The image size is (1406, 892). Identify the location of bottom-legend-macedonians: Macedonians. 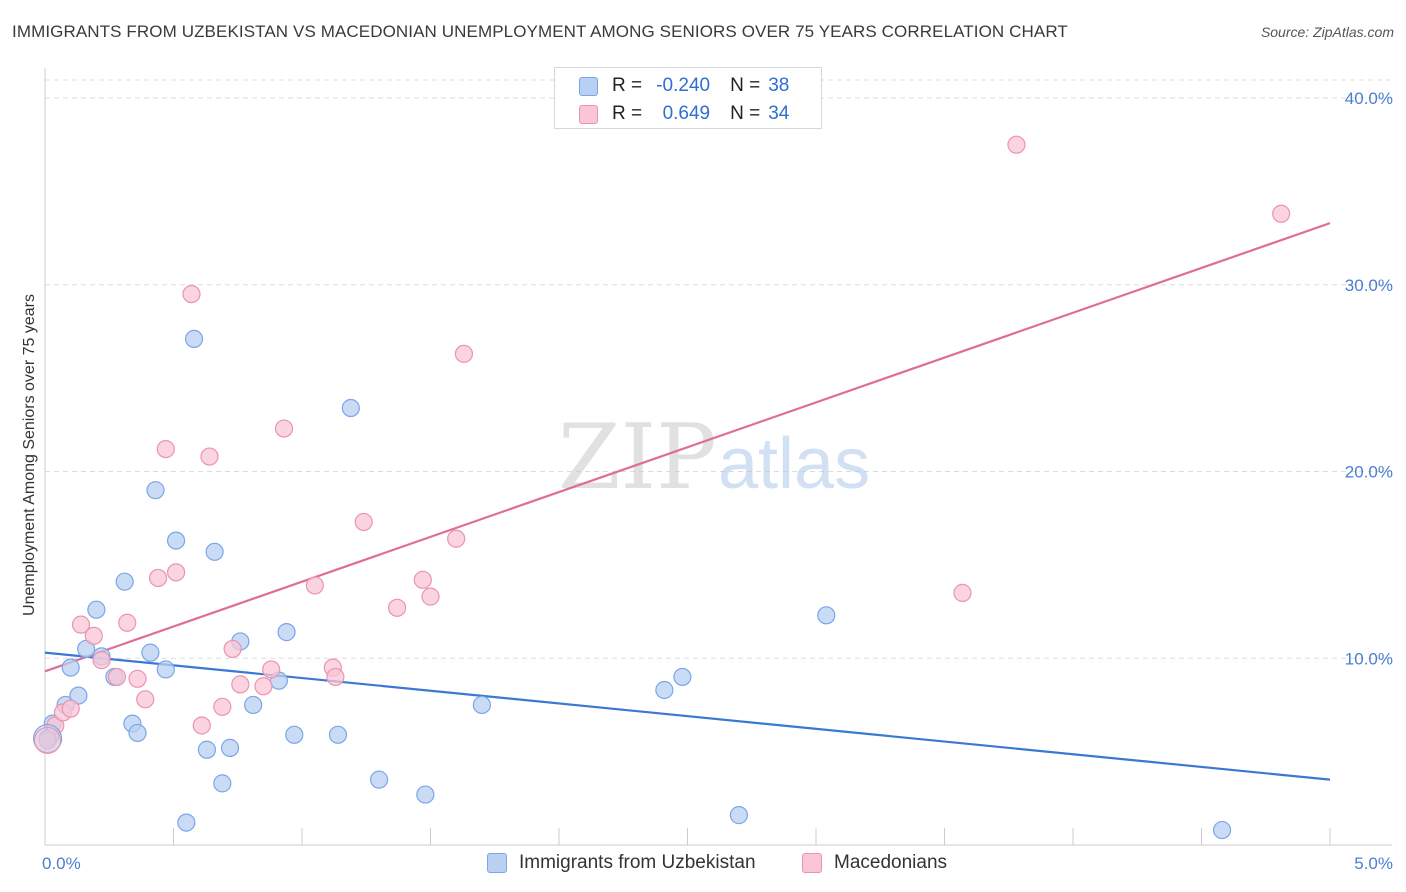
(874, 863).